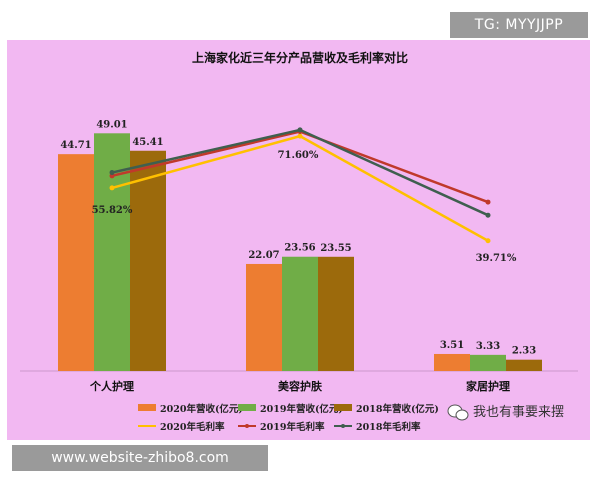  I want to click on bar-label-3-1: 45.41, so click(147, 142).